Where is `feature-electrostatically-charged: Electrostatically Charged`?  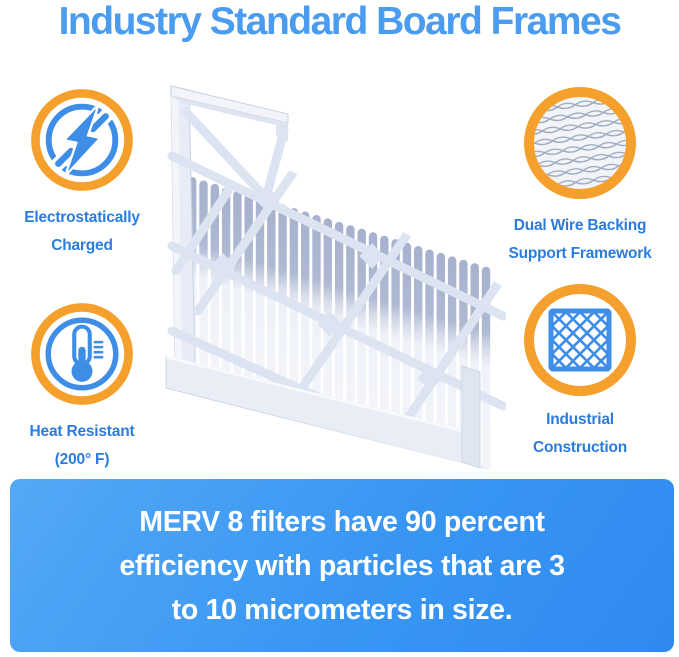 feature-electrostatically-charged: Electrostatically Charged is located at coordinates (82, 174).